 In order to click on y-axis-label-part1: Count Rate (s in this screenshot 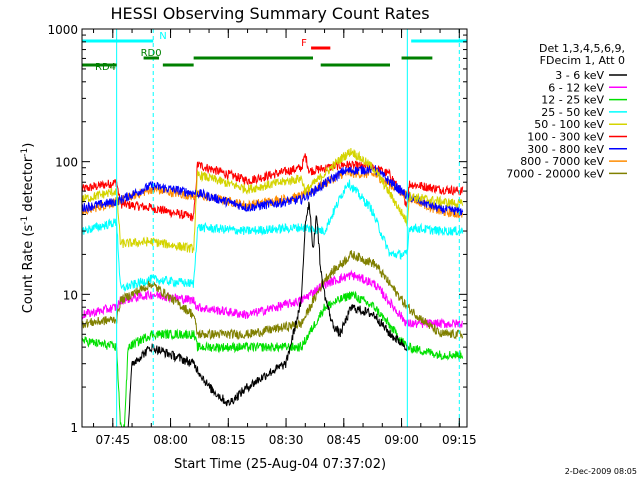, I will do `click(28, 269)`.